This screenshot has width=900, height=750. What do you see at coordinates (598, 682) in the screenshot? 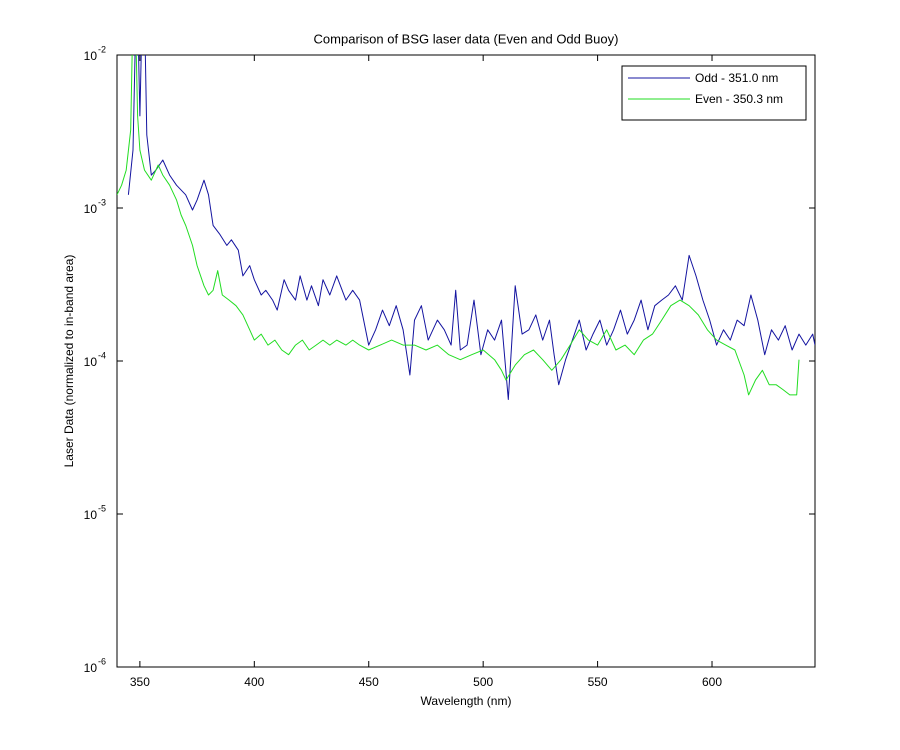
I see `x-tick-label: 550` at bounding box center [598, 682].